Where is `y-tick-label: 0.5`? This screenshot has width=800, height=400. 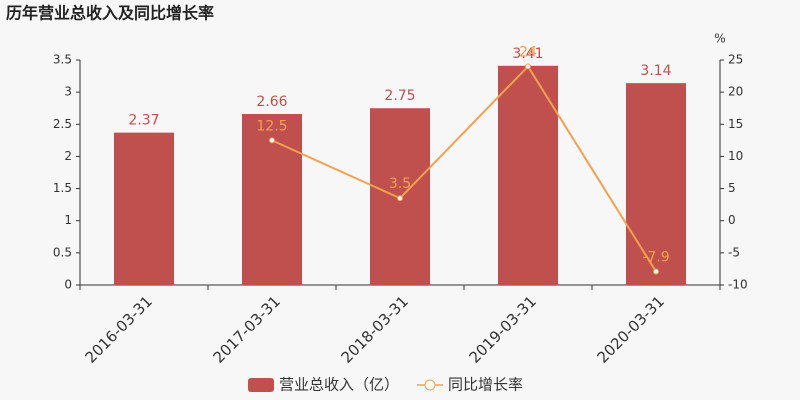
y-tick-label: 0.5 is located at coordinates (62, 252).